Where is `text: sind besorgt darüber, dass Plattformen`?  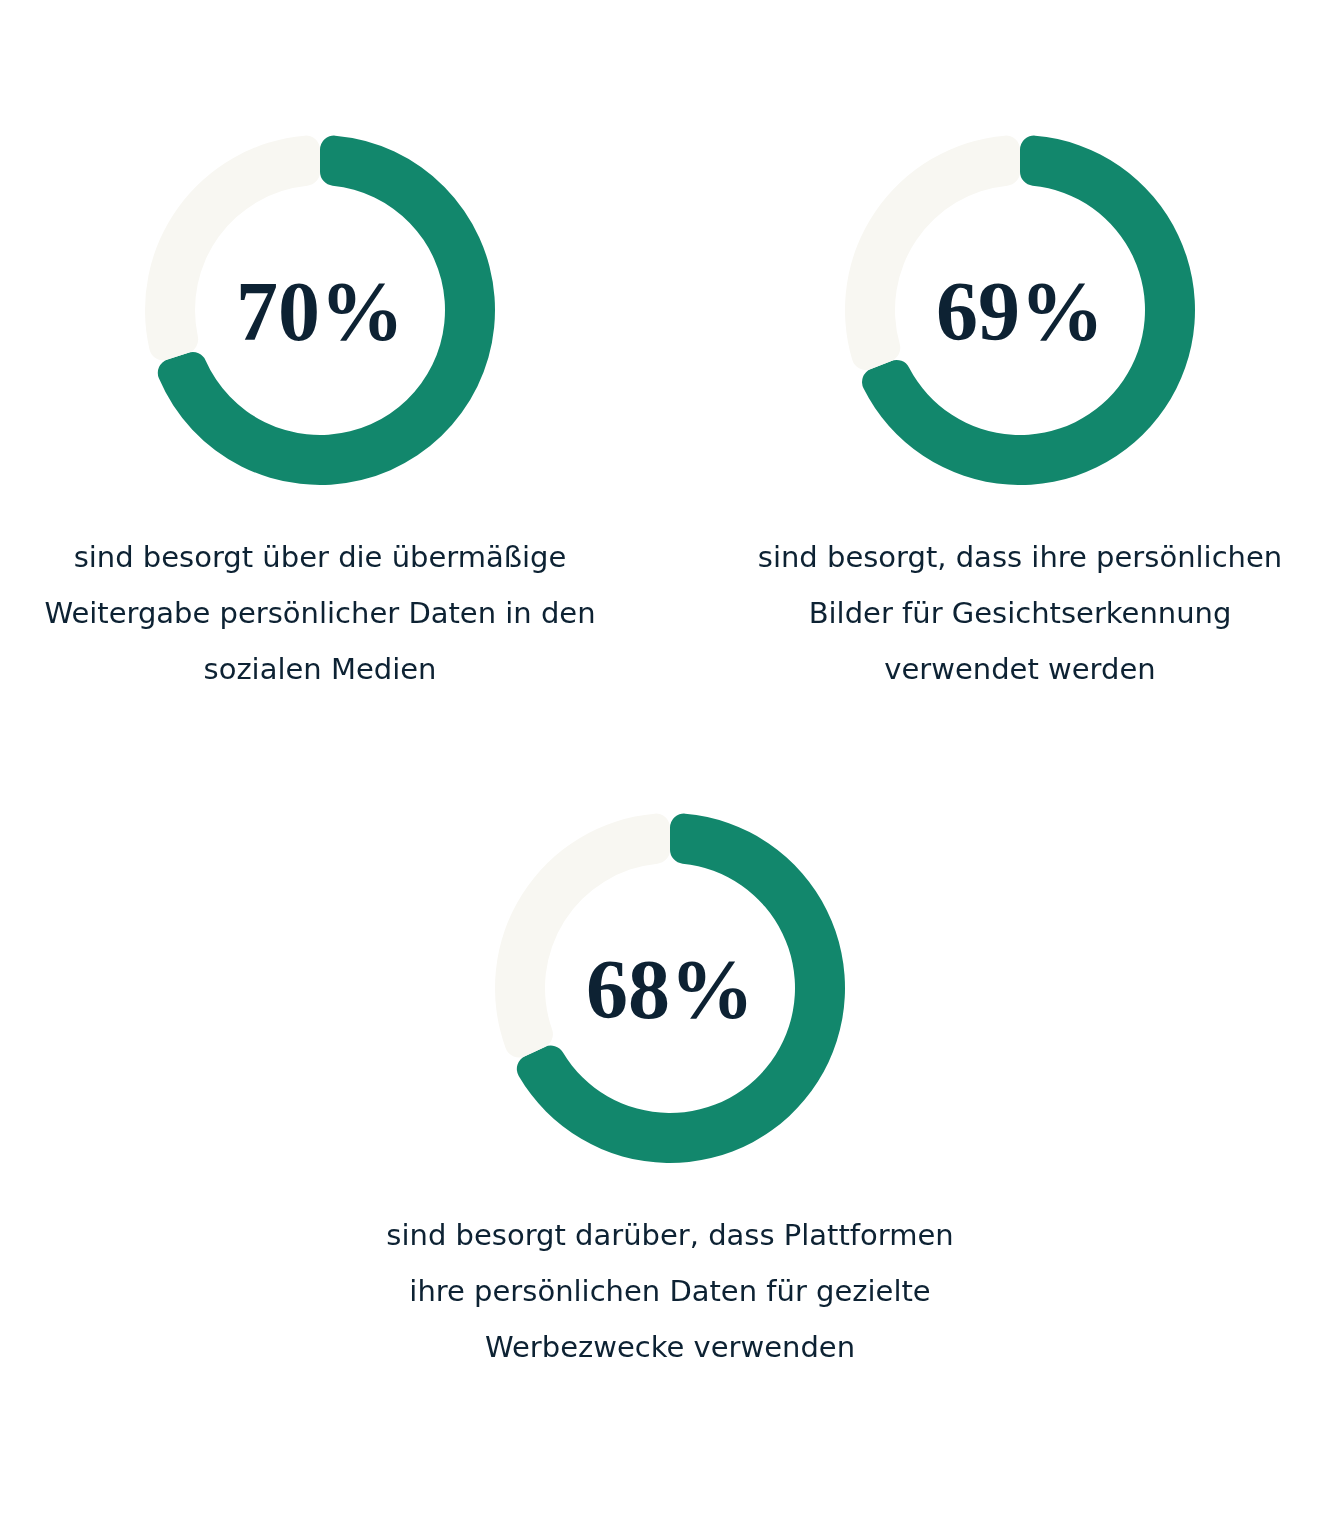 text: sind besorgt darüber, dass Plattformen is located at coordinates (670, 1235).